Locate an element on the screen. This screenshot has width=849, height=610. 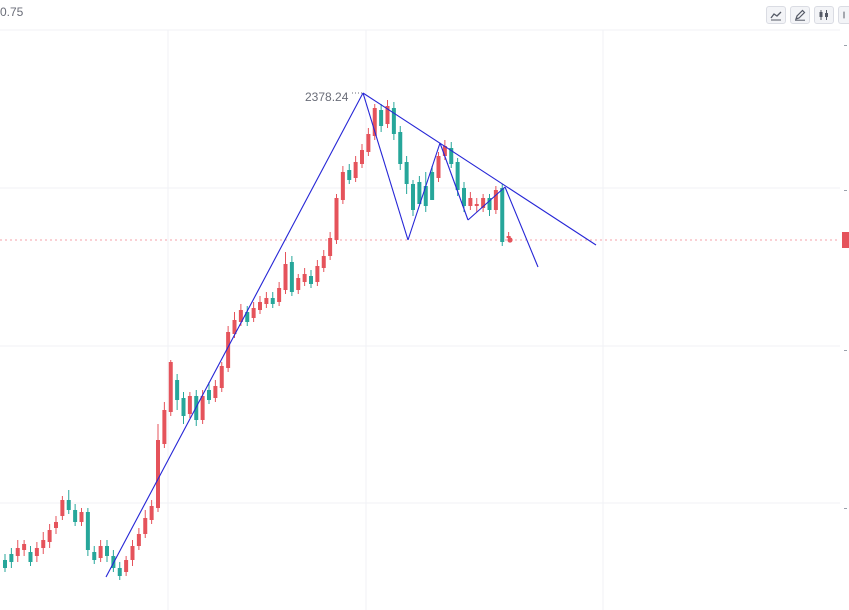
last-price-dot is located at coordinates (510, 240).